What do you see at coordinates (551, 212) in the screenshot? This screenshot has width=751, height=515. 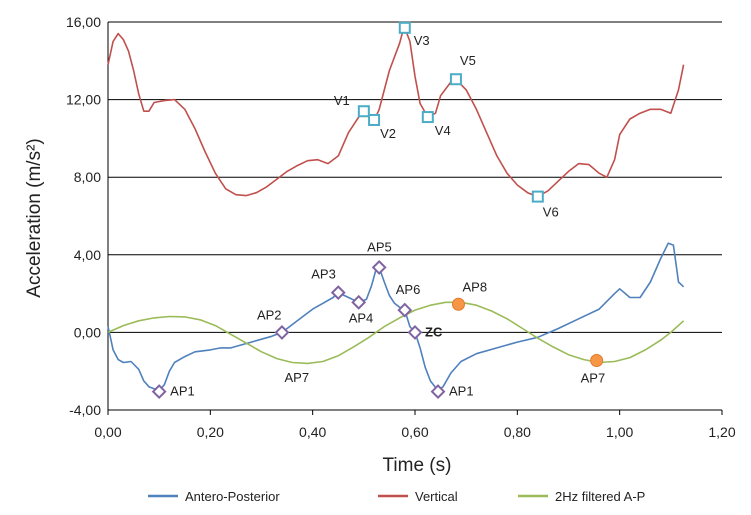 I see `marker-v6-label: V6` at bounding box center [551, 212].